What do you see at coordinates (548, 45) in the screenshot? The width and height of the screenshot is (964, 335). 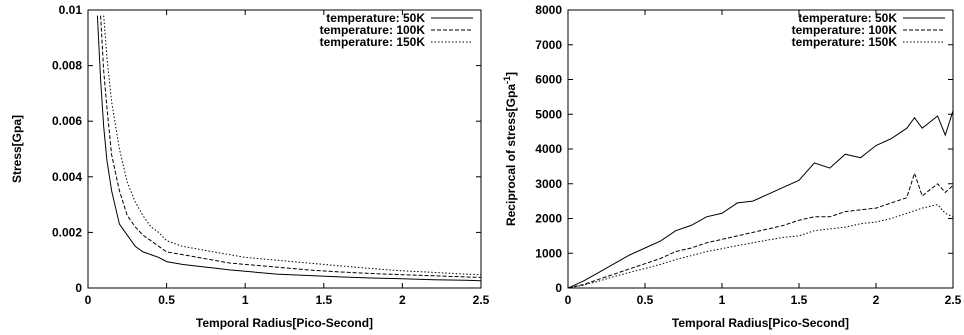 I see `y-tick-label: 7000` at bounding box center [548, 45].